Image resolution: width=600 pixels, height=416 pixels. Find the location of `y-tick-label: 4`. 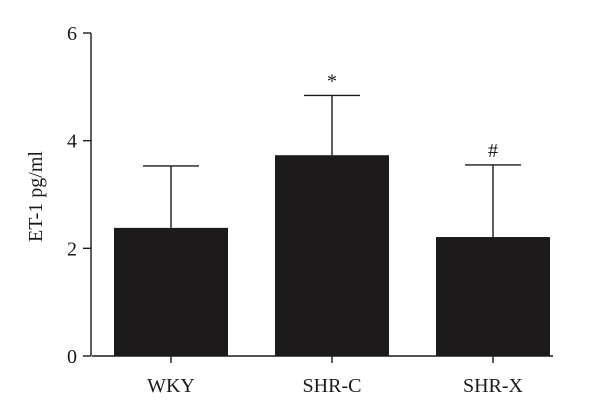

y-tick-label: 4 is located at coordinates (72, 142).